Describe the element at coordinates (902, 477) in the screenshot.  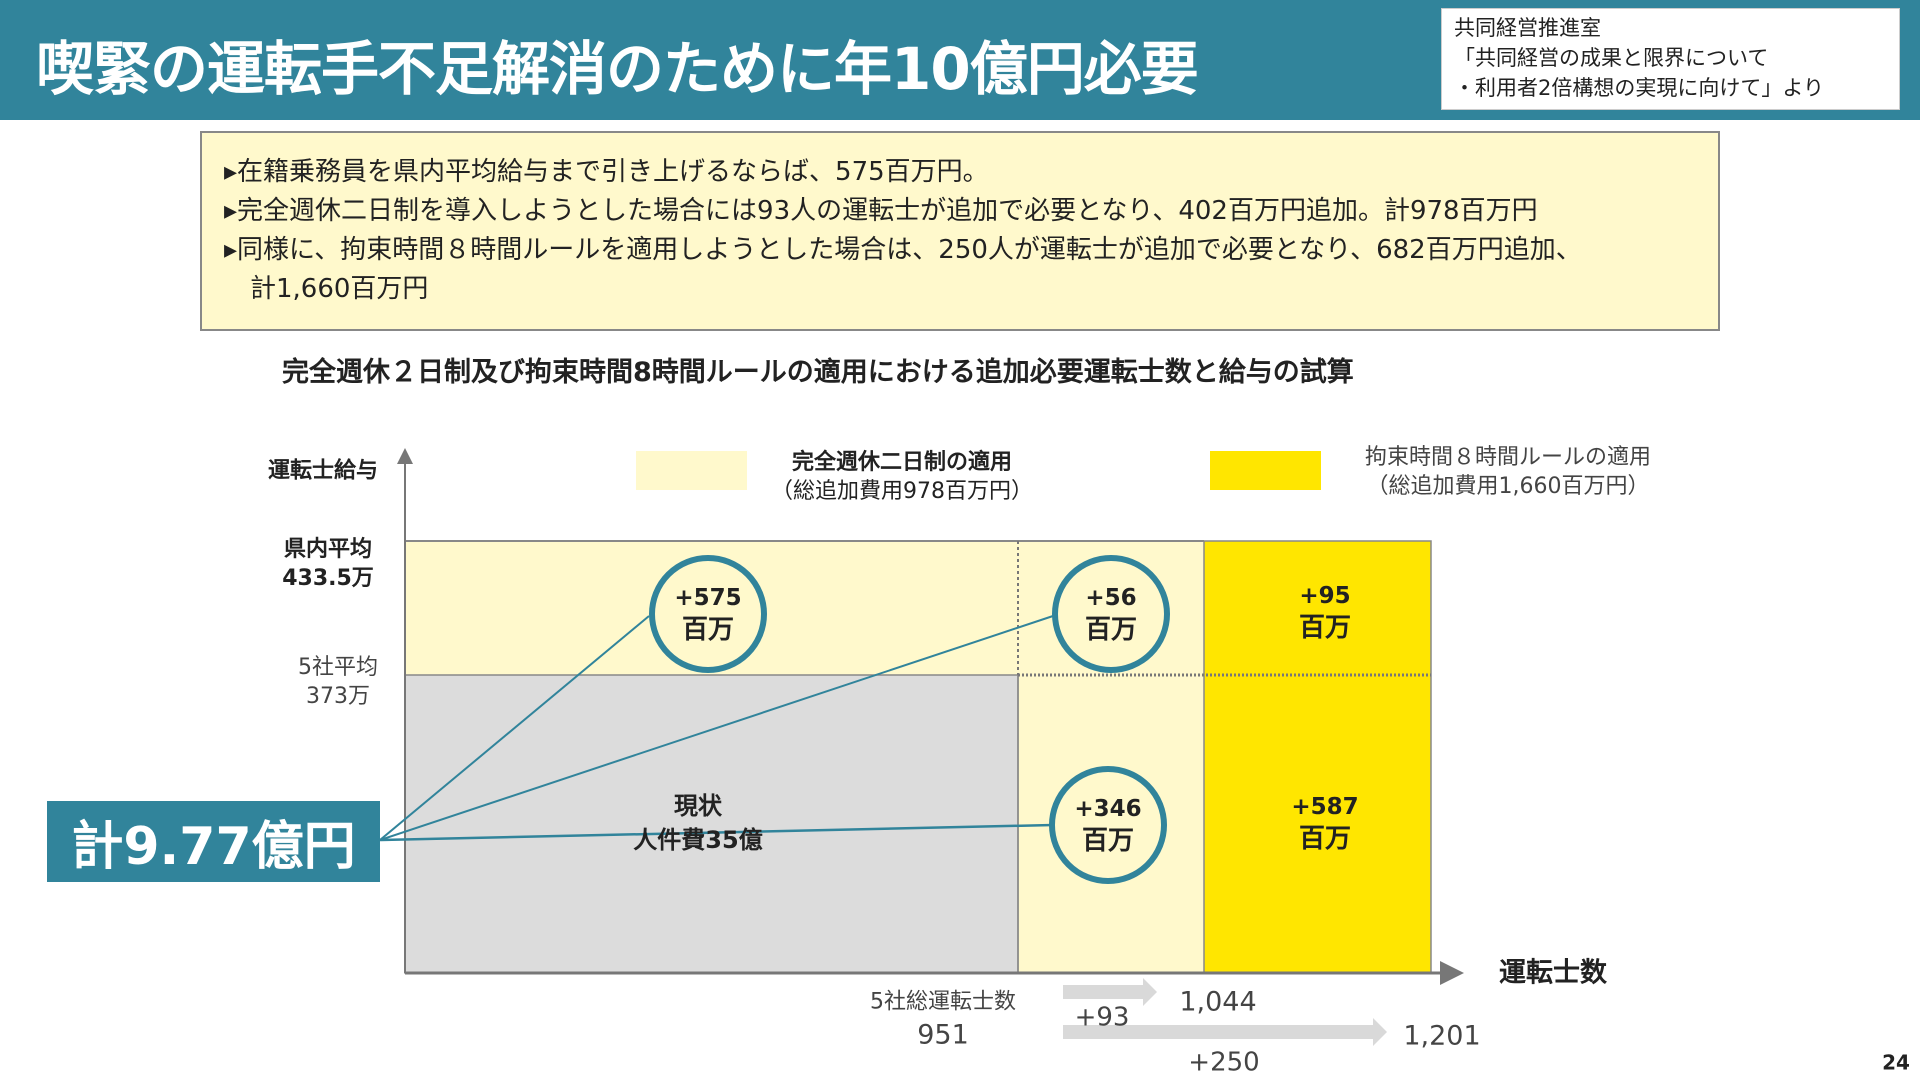
I see `legend-item-holiday: 完全週休二日制の適用 （総追加費用978百万円）` at that location.